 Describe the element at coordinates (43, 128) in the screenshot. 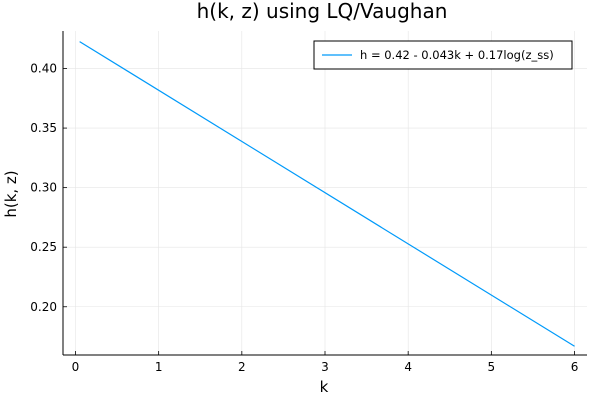

I see `y-tick-label: 0.35` at that location.